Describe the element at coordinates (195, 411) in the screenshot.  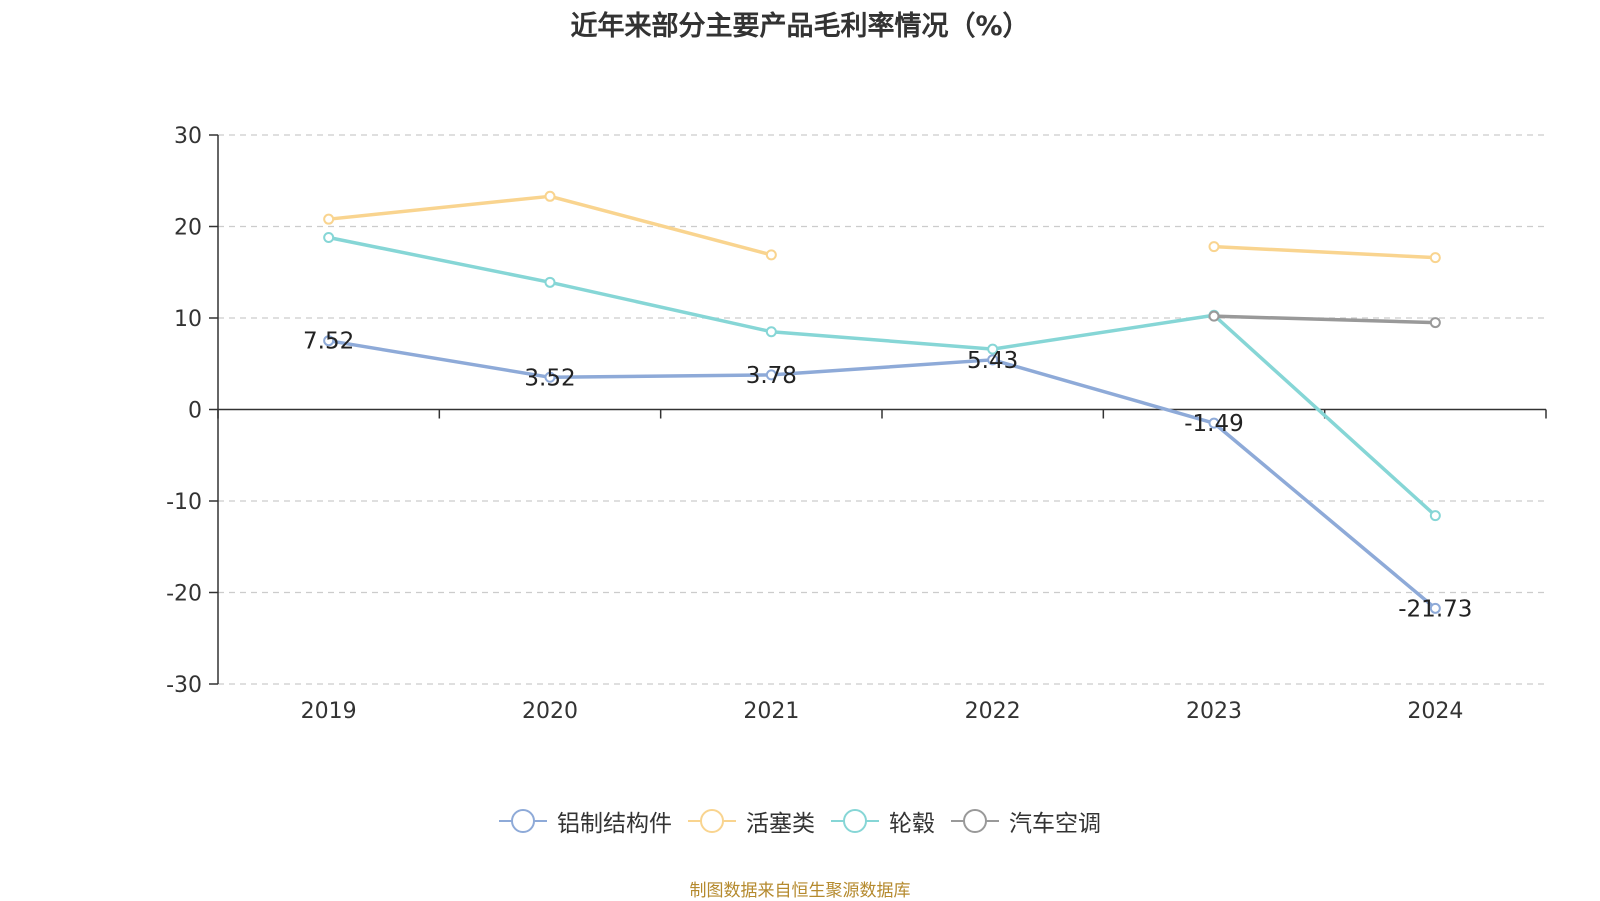
I see `y-tick-label: 0` at that location.